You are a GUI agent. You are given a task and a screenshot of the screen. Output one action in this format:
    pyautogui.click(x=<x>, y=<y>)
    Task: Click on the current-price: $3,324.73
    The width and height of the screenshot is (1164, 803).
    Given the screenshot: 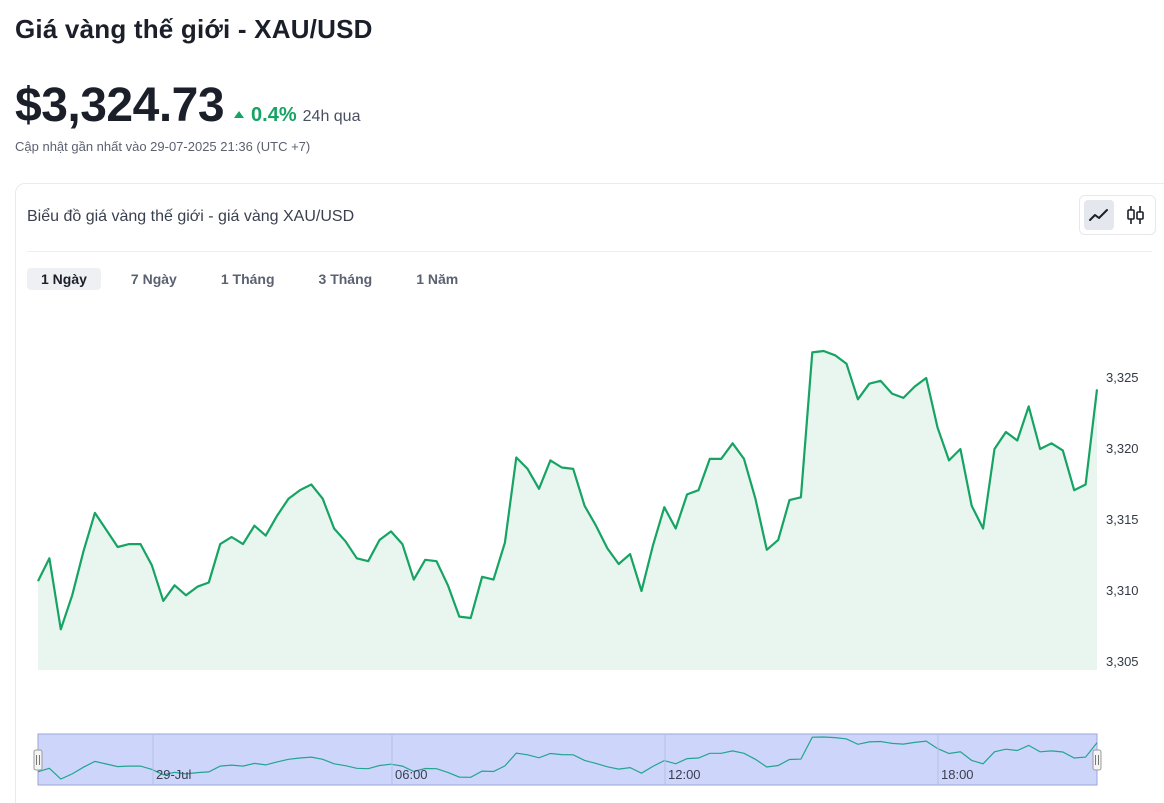 What is the action you would take?
    pyautogui.click(x=120, y=105)
    